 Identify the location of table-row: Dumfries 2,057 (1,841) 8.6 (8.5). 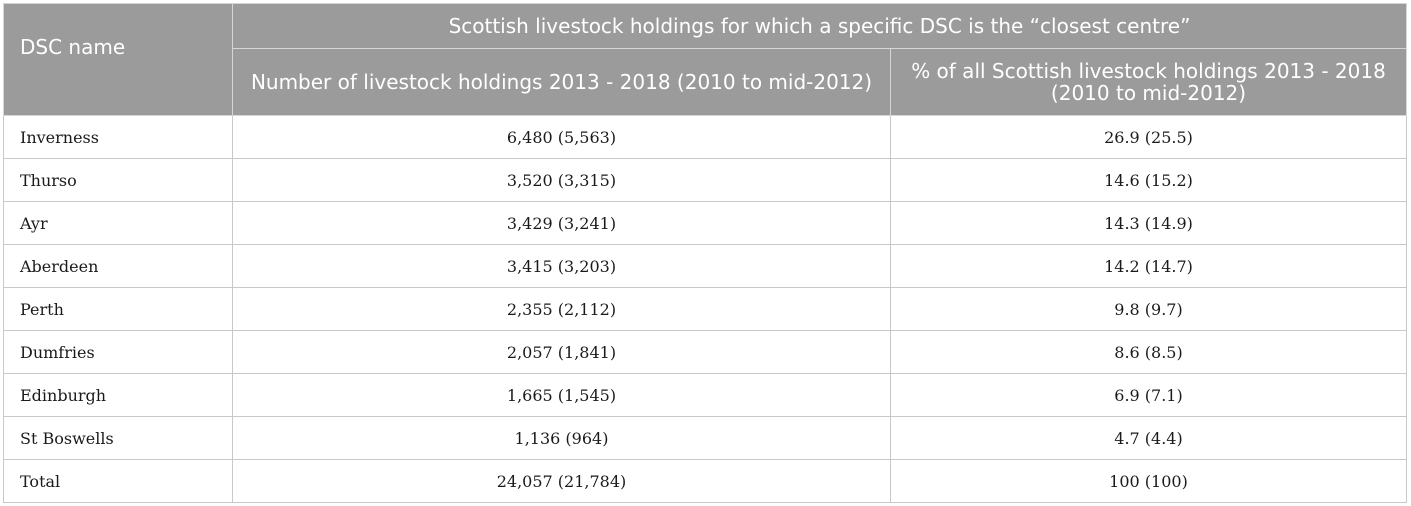
(705, 352).